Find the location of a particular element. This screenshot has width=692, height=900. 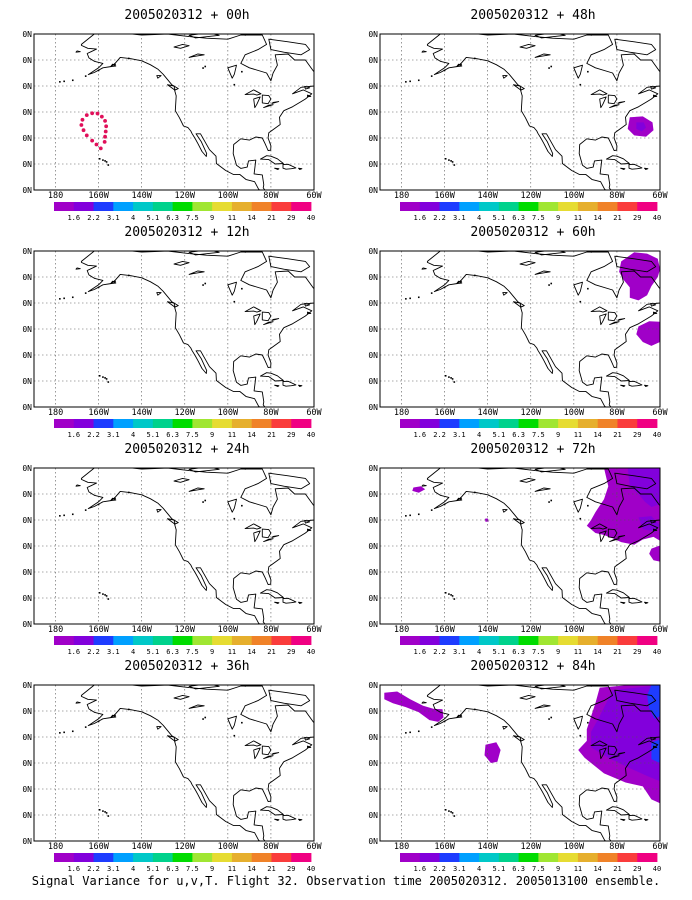

colorbar-label: 4 is located at coordinates (133, 435).